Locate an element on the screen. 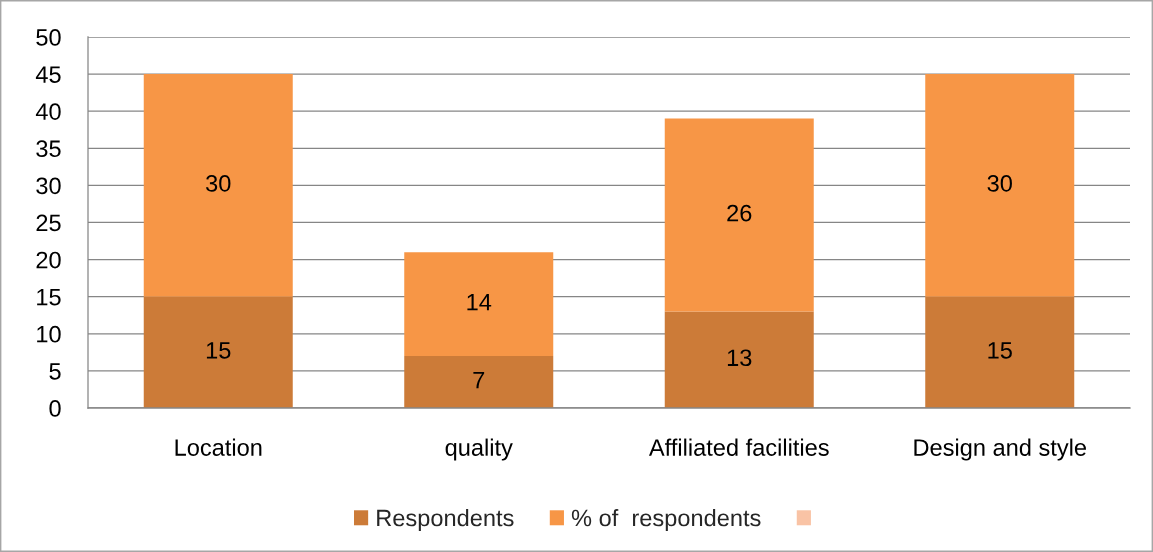 Image resolution: width=1153 pixels, height=552 pixels. data-label: 7 is located at coordinates (479, 380).